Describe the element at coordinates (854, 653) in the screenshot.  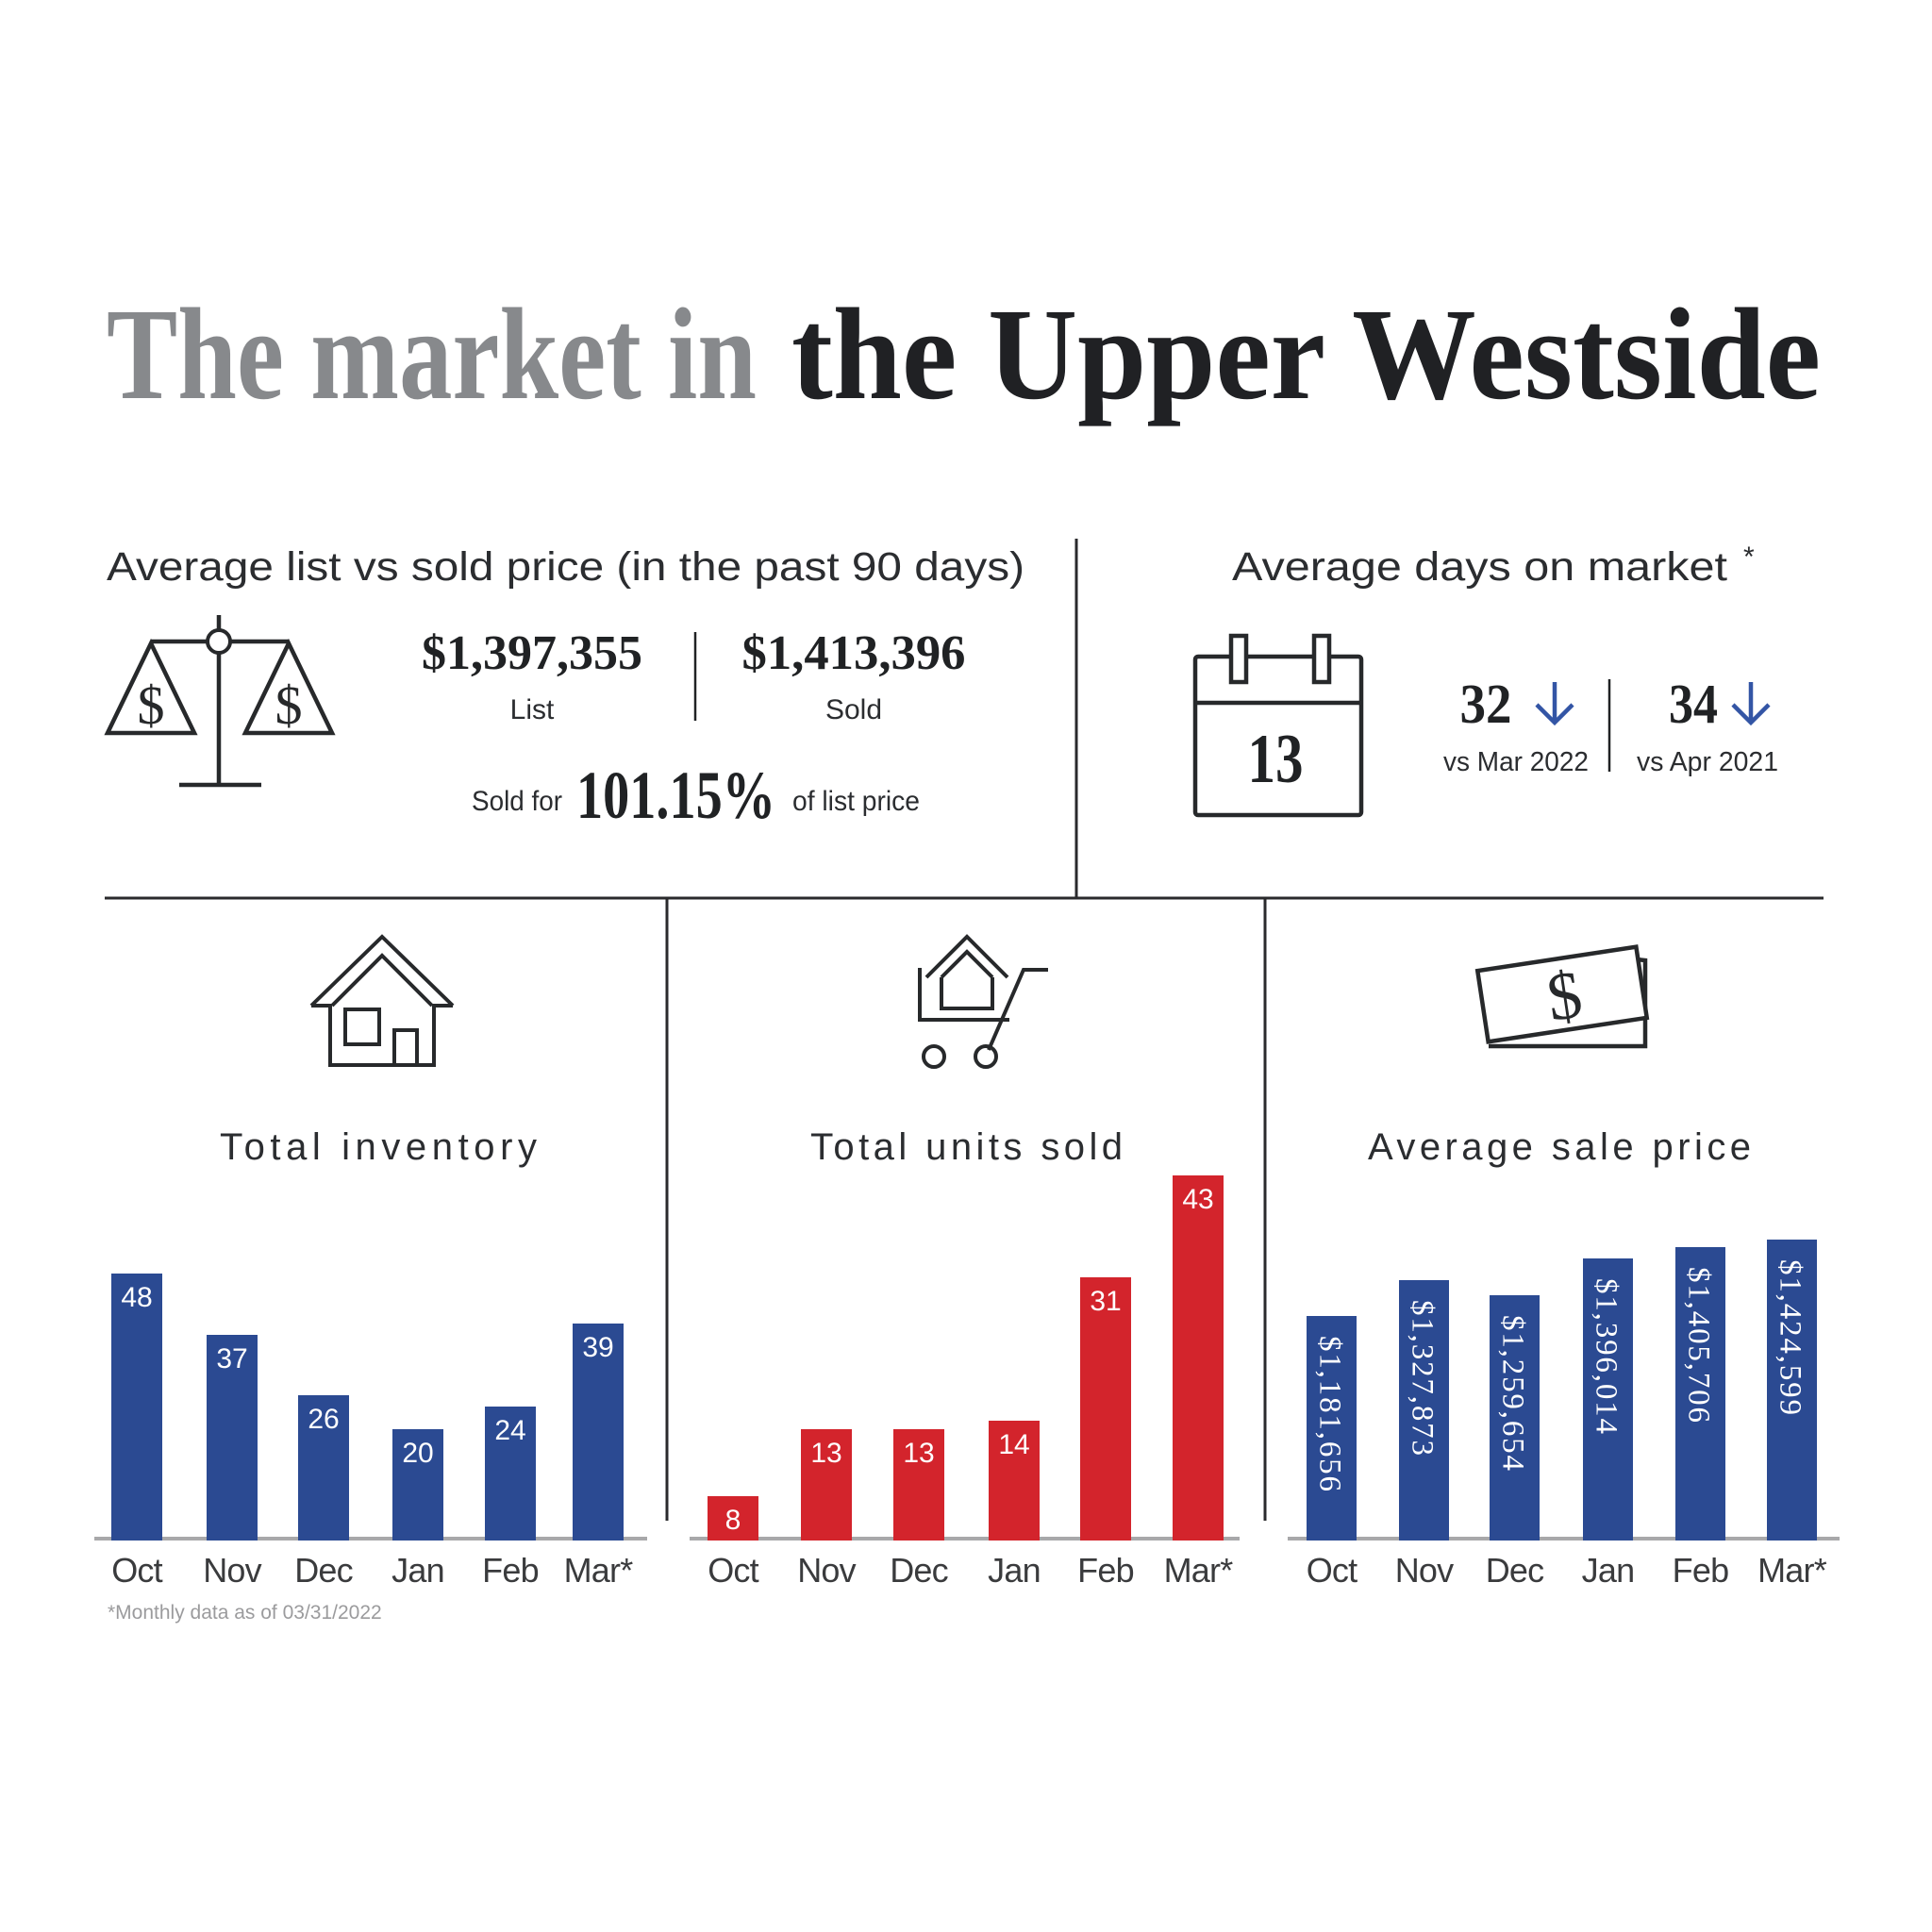
I see `svg-text: $1,413,396` at that location.